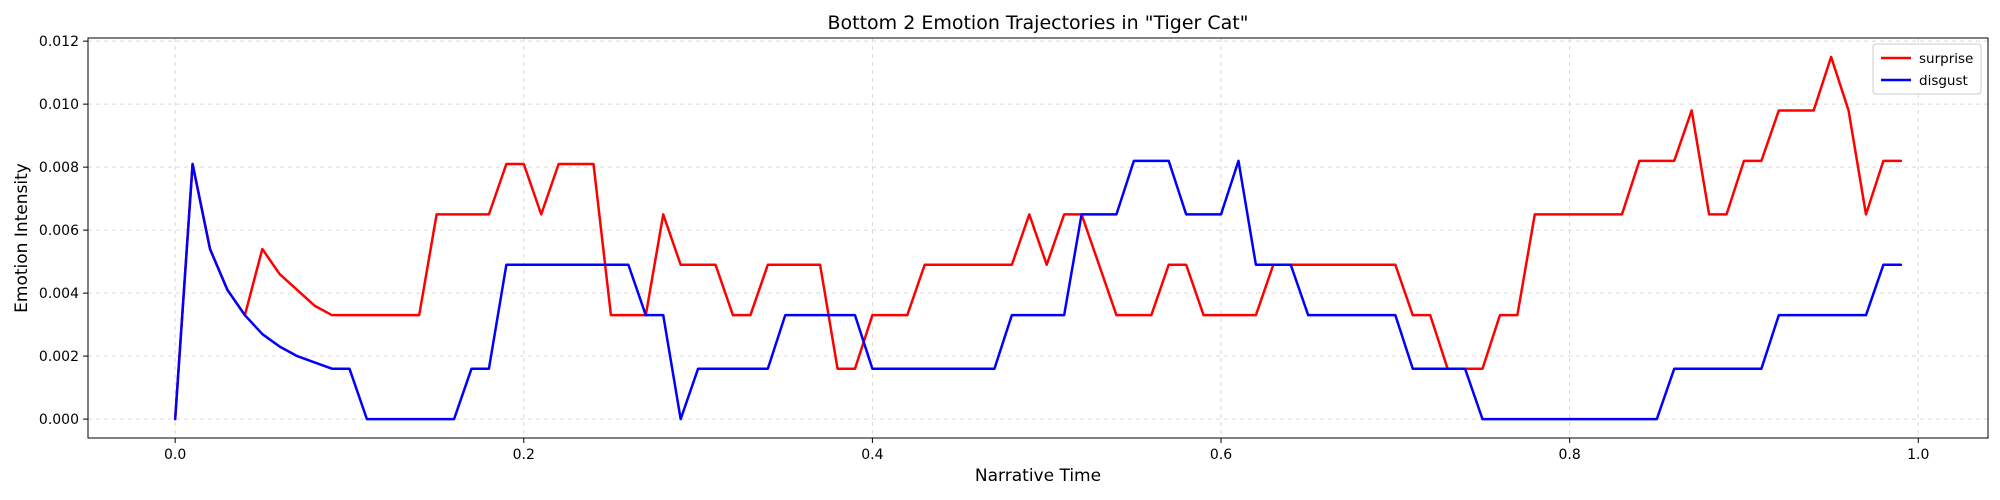 The width and height of the screenshot is (2000, 500). Describe the element at coordinates (59, 105) in the screenshot. I see `y-tick-label: 0.010` at that location.